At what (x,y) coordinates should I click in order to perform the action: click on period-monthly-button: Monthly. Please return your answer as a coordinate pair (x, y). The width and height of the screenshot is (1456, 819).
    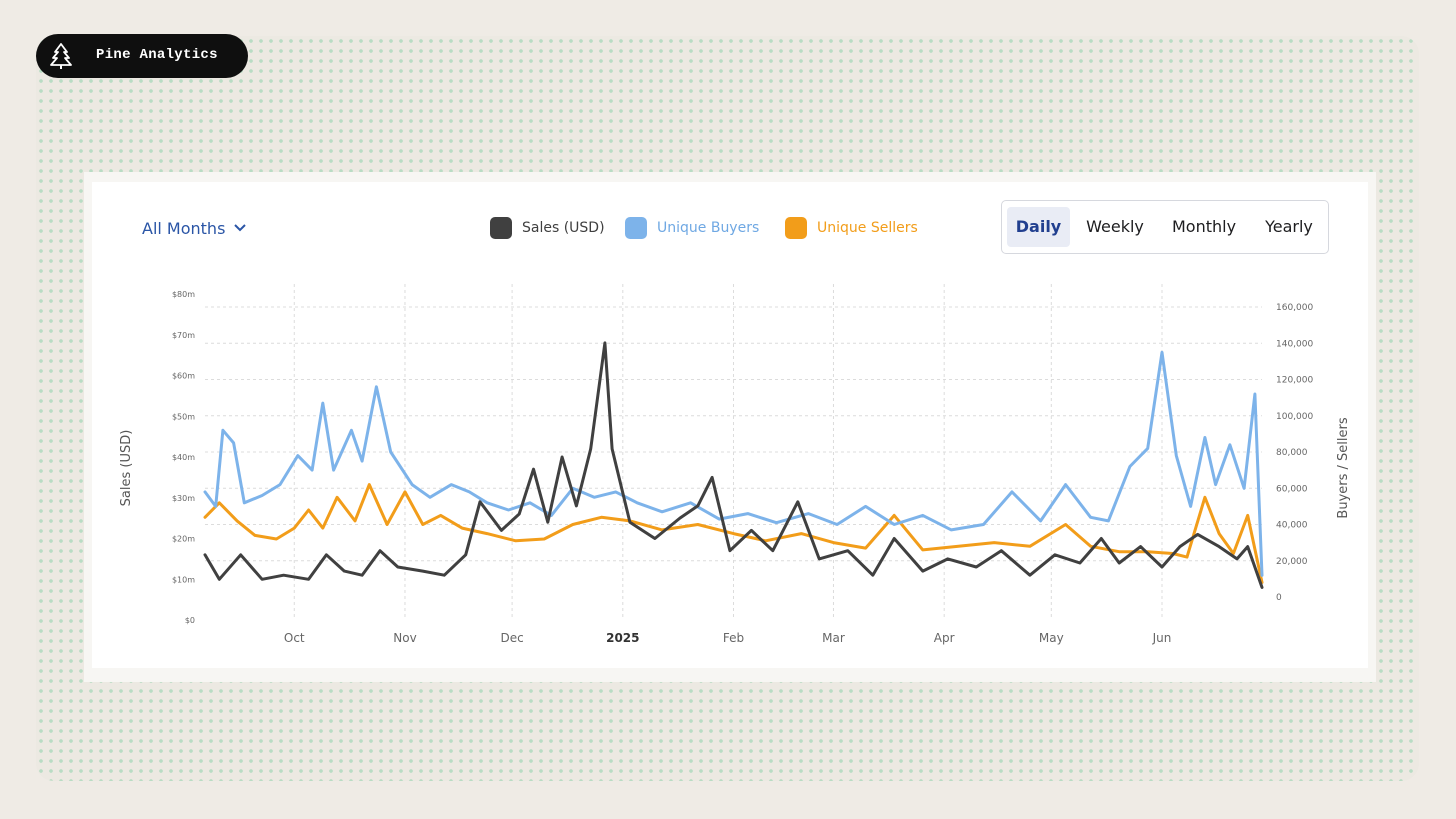
    Looking at the image, I should click on (1204, 226).